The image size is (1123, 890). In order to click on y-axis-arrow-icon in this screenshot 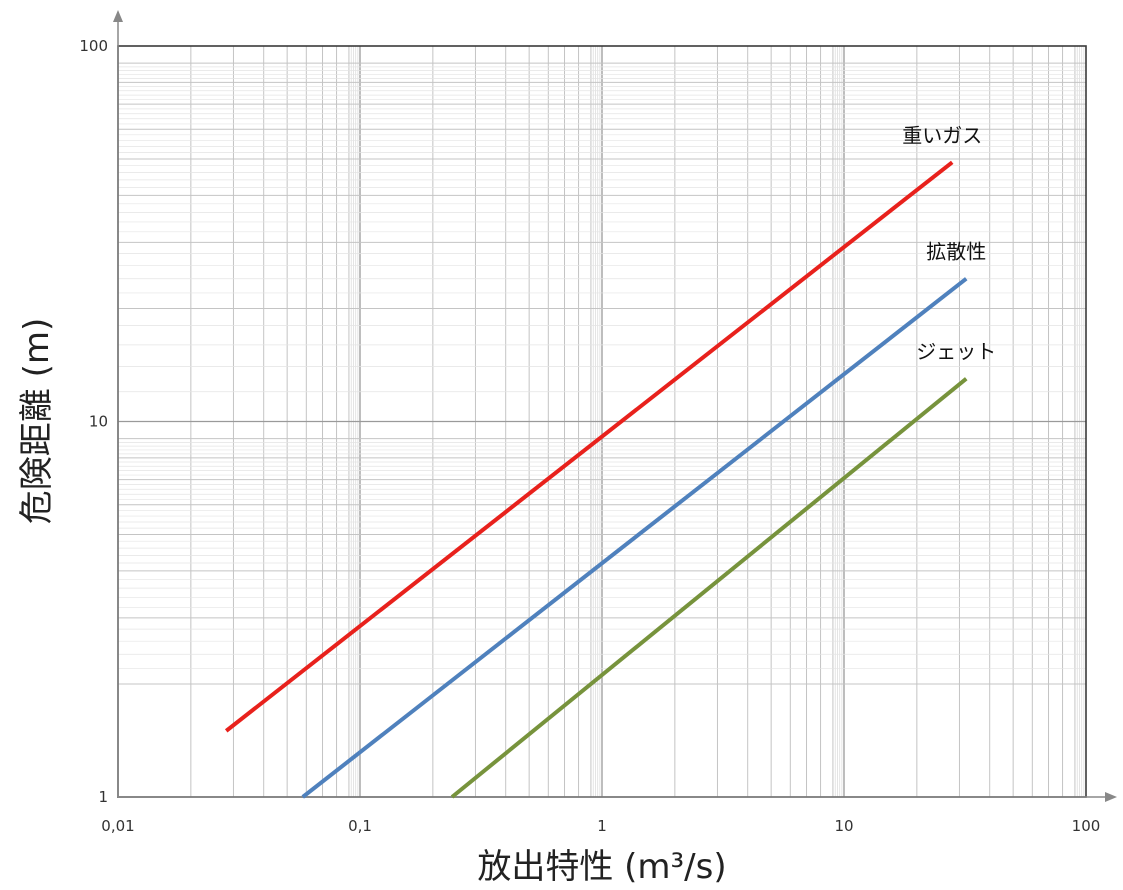, I will do `click(118, 16)`.